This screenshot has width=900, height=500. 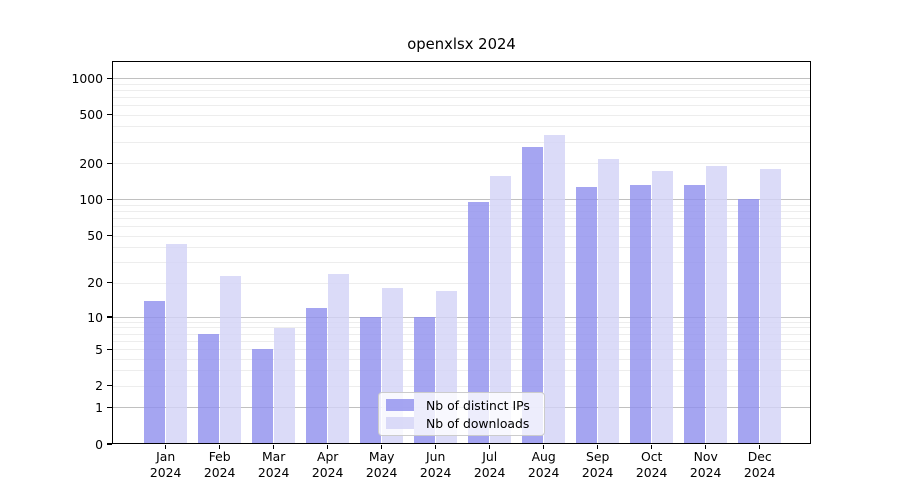 I want to click on y-tick-label: 1000, so click(x=87, y=78).